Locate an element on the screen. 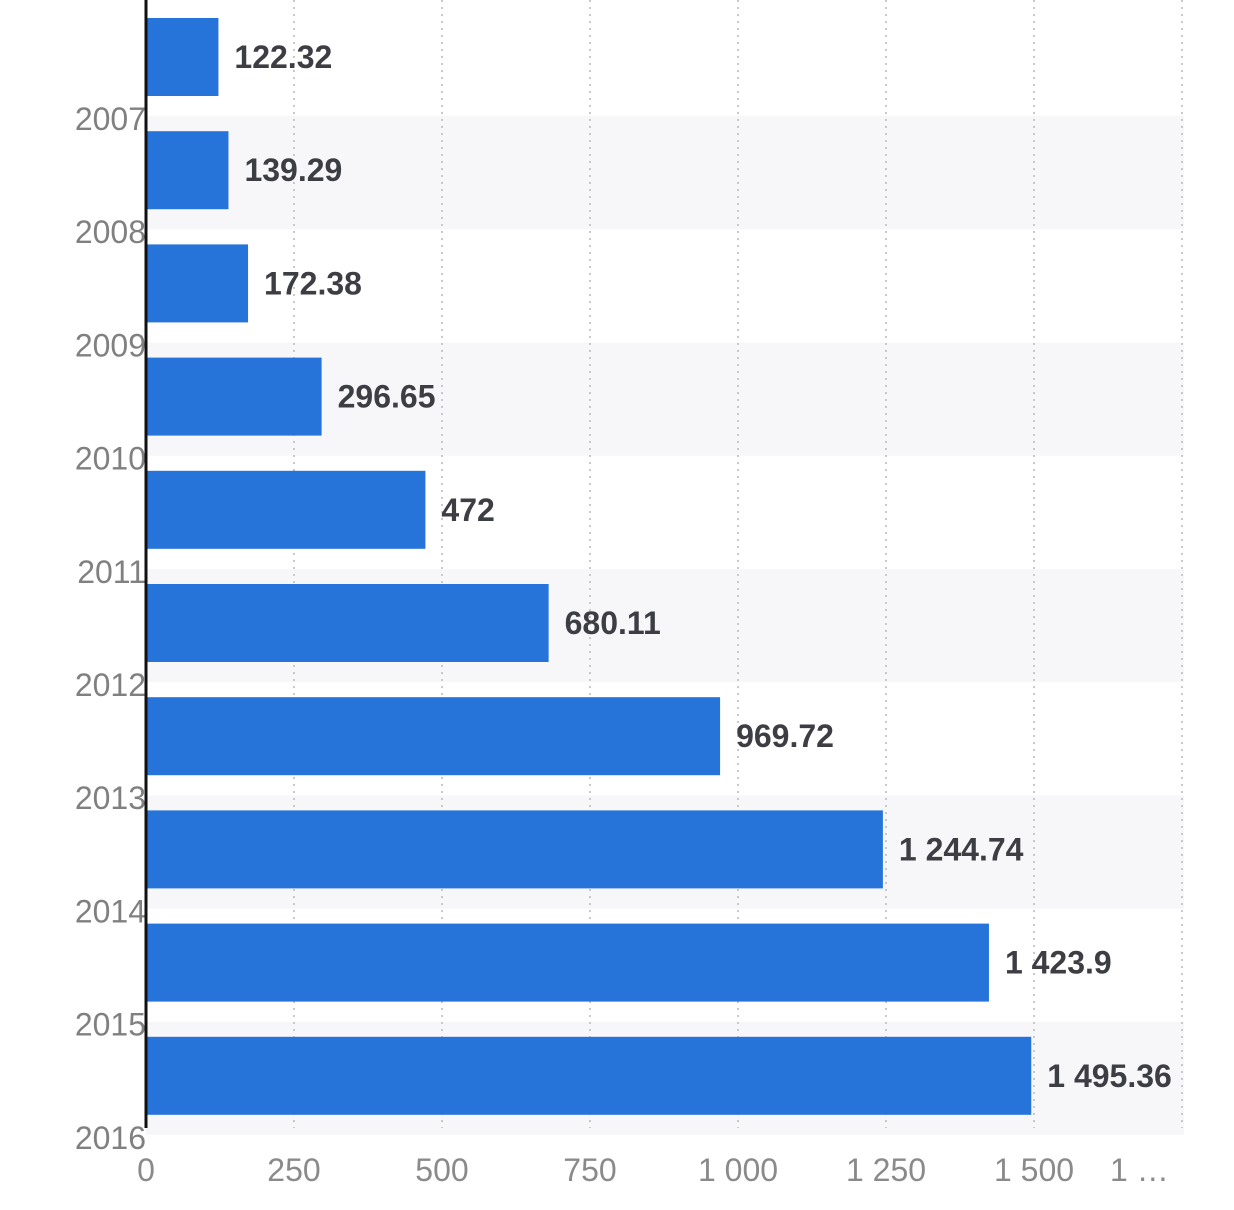  bar-2016 is located at coordinates (589, 1075).